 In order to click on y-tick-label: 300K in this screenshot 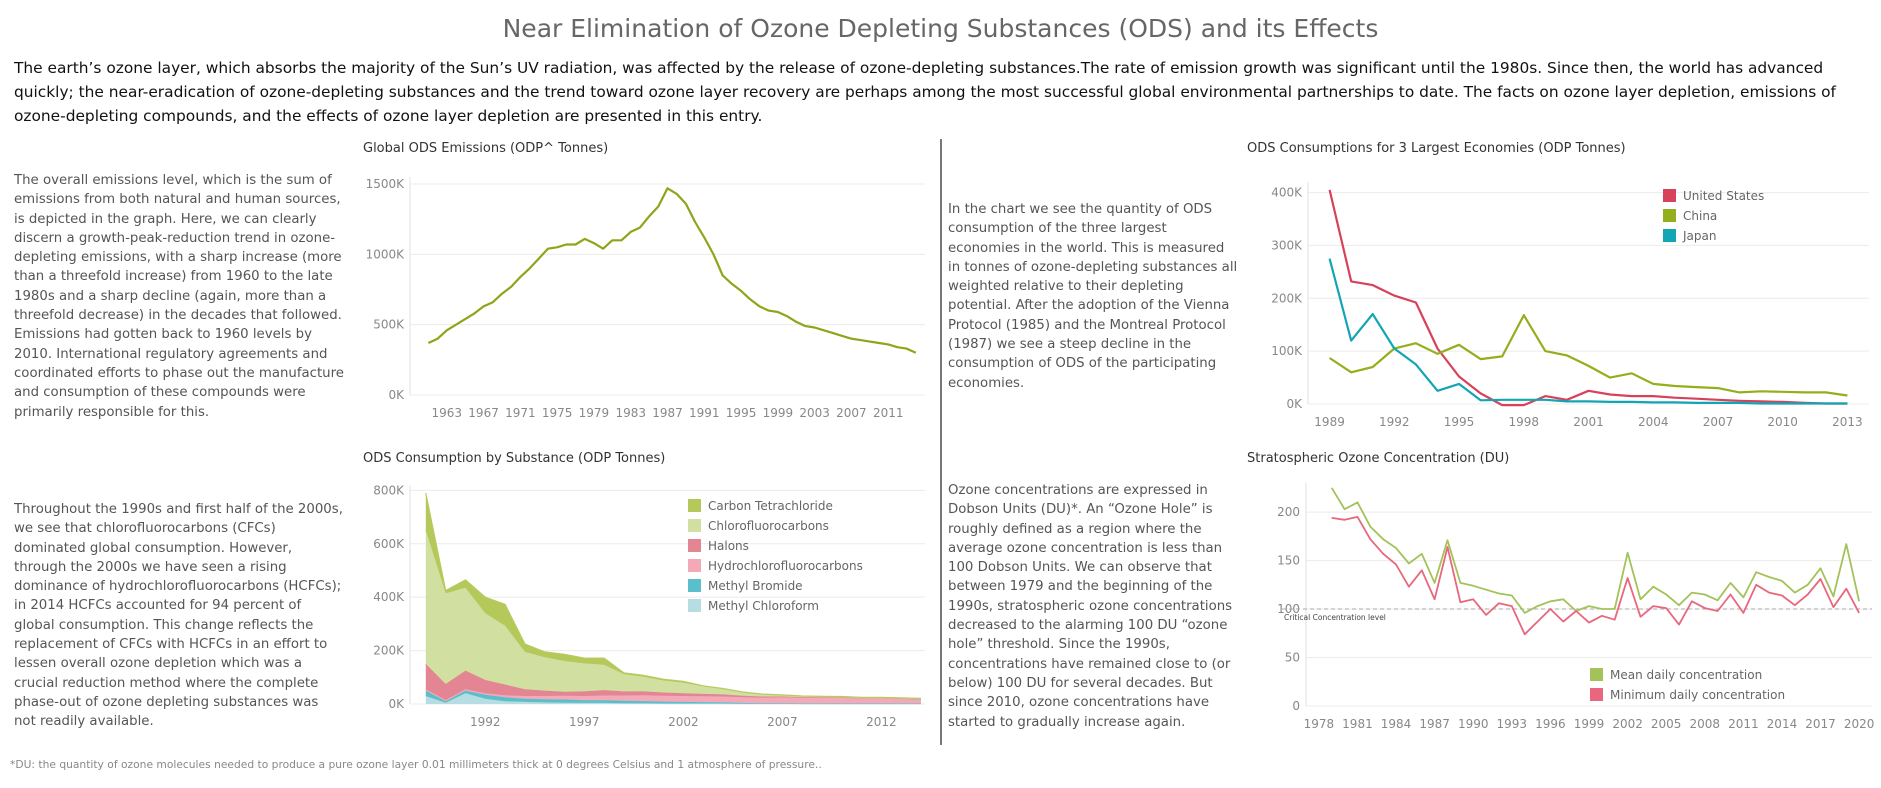, I will do `click(1287, 245)`.